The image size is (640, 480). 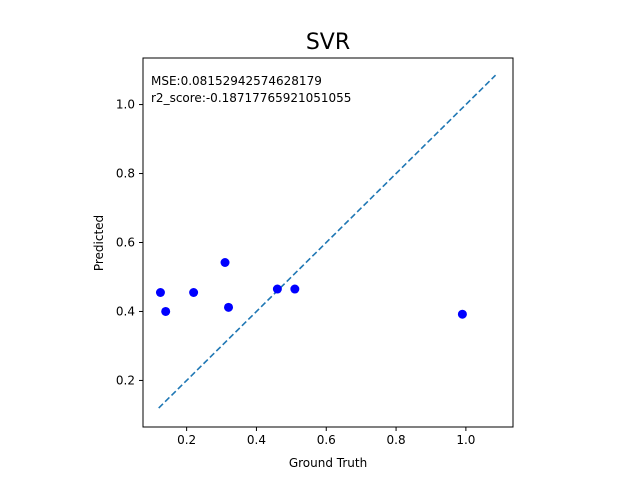 I want to click on x-tick-label: 1.0, so click(x=465, y=440).